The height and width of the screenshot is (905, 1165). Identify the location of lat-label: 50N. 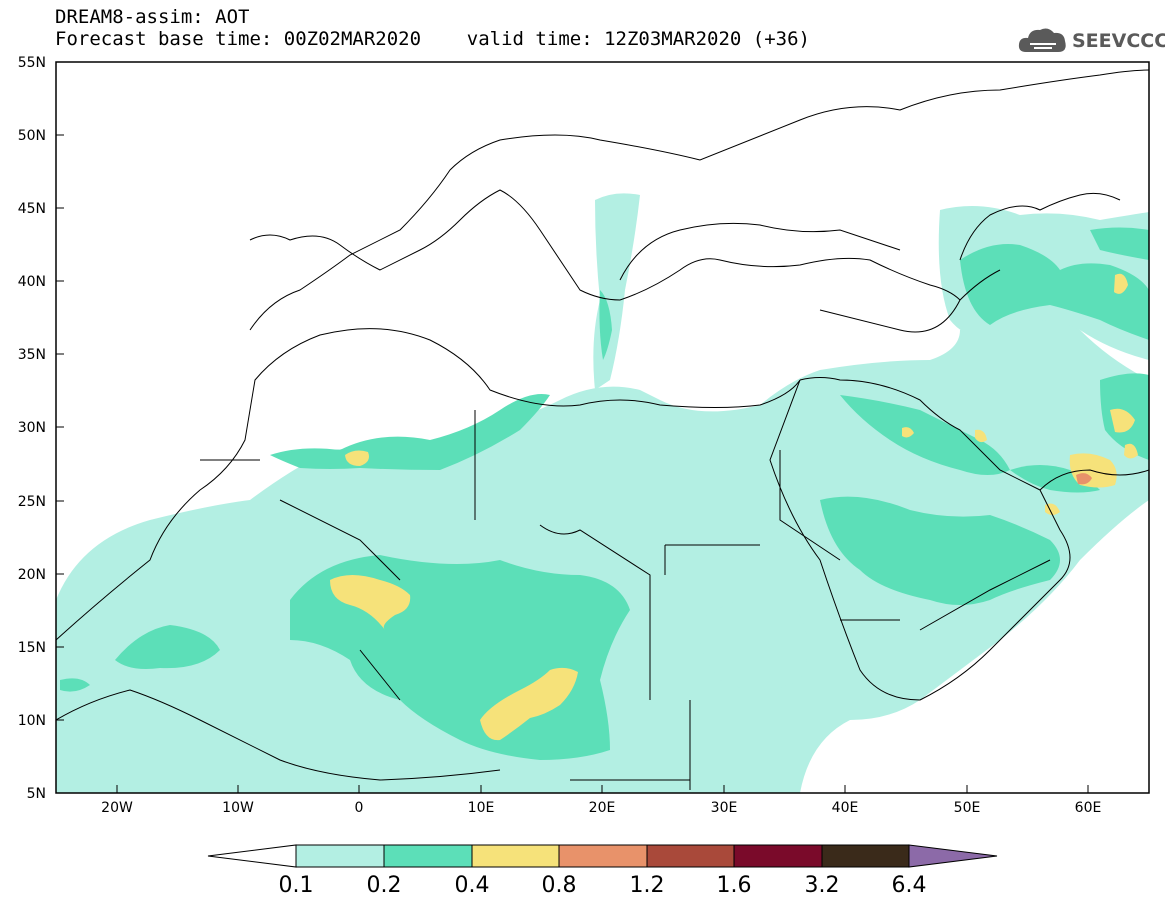
(31, 136).